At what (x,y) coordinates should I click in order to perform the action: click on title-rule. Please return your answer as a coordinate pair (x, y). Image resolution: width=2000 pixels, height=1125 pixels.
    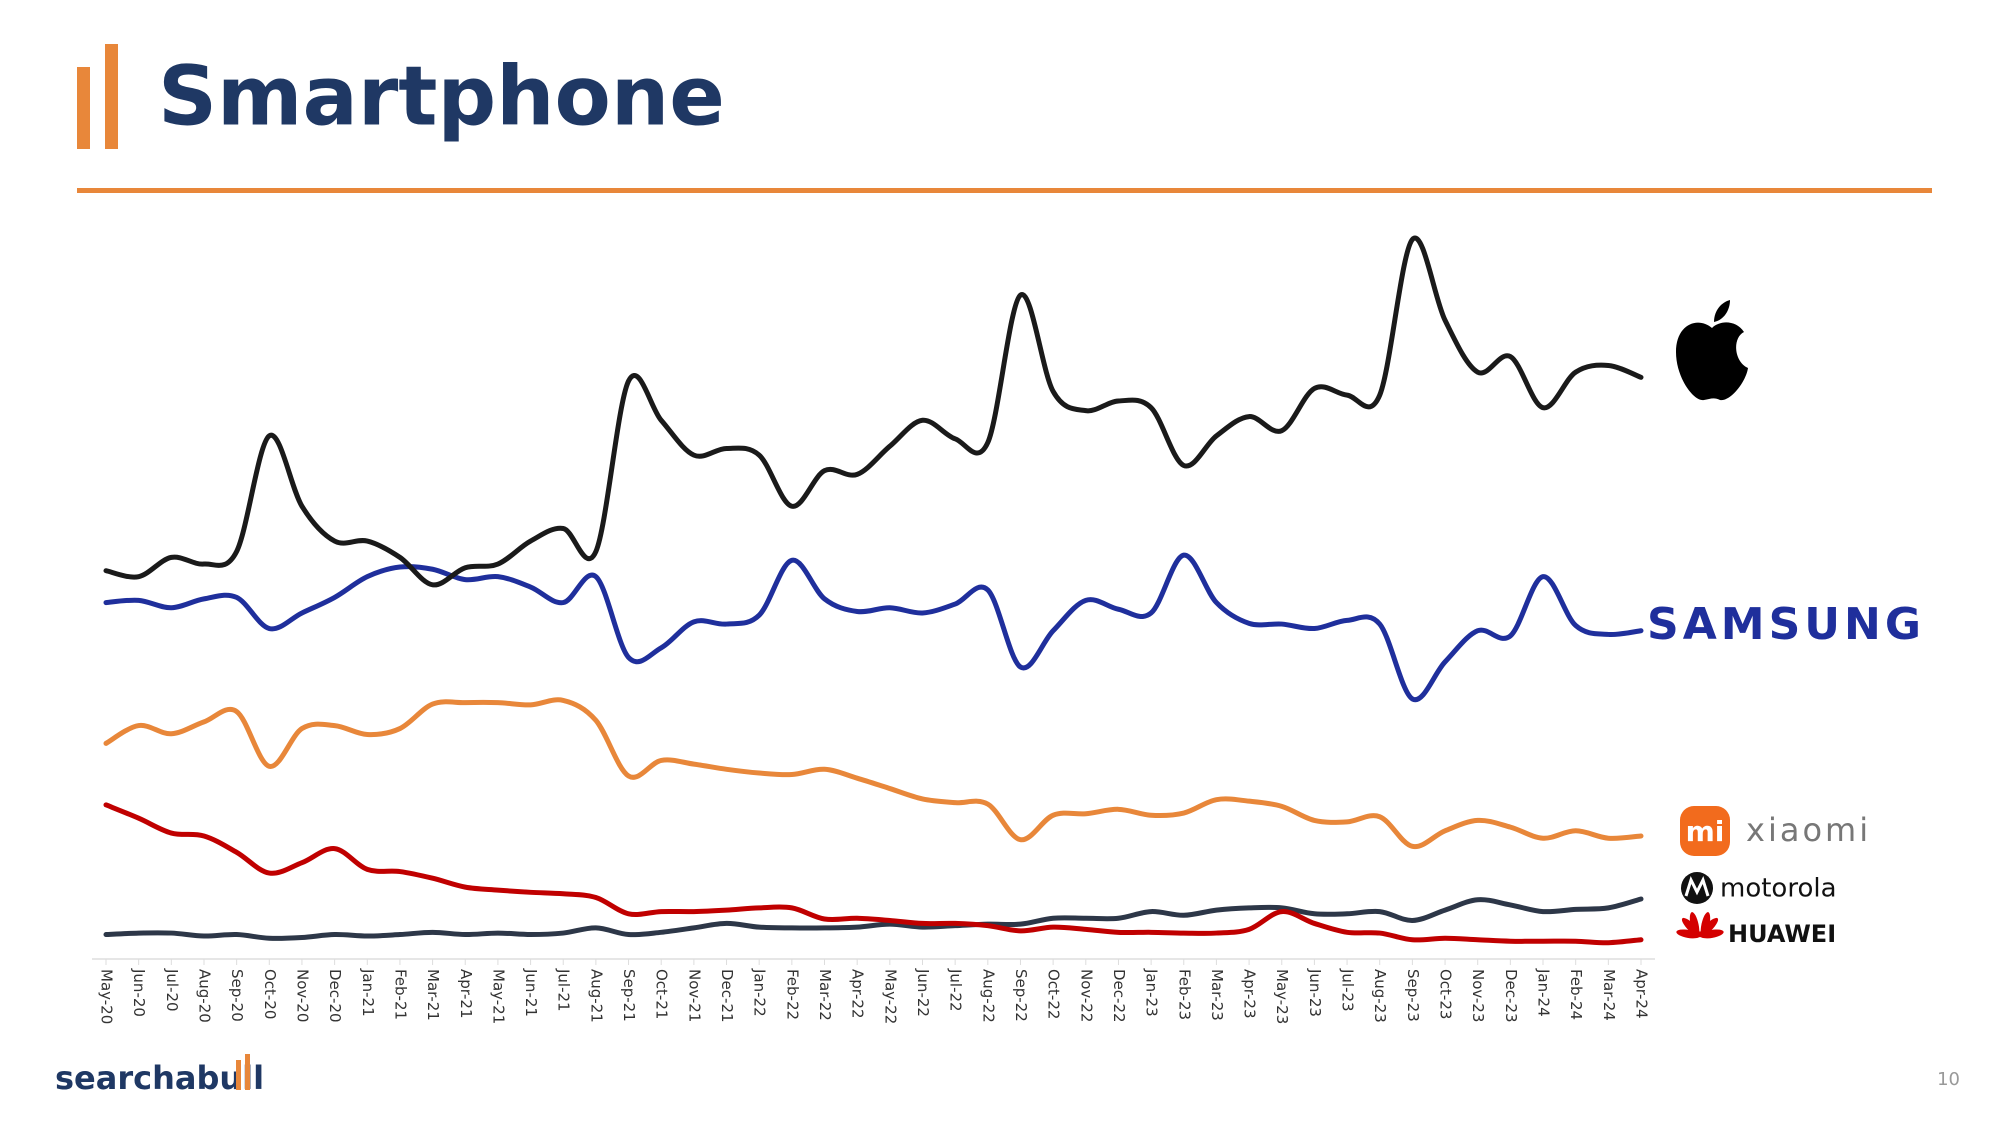
    Looking at the image, I should click on (1004, 190).